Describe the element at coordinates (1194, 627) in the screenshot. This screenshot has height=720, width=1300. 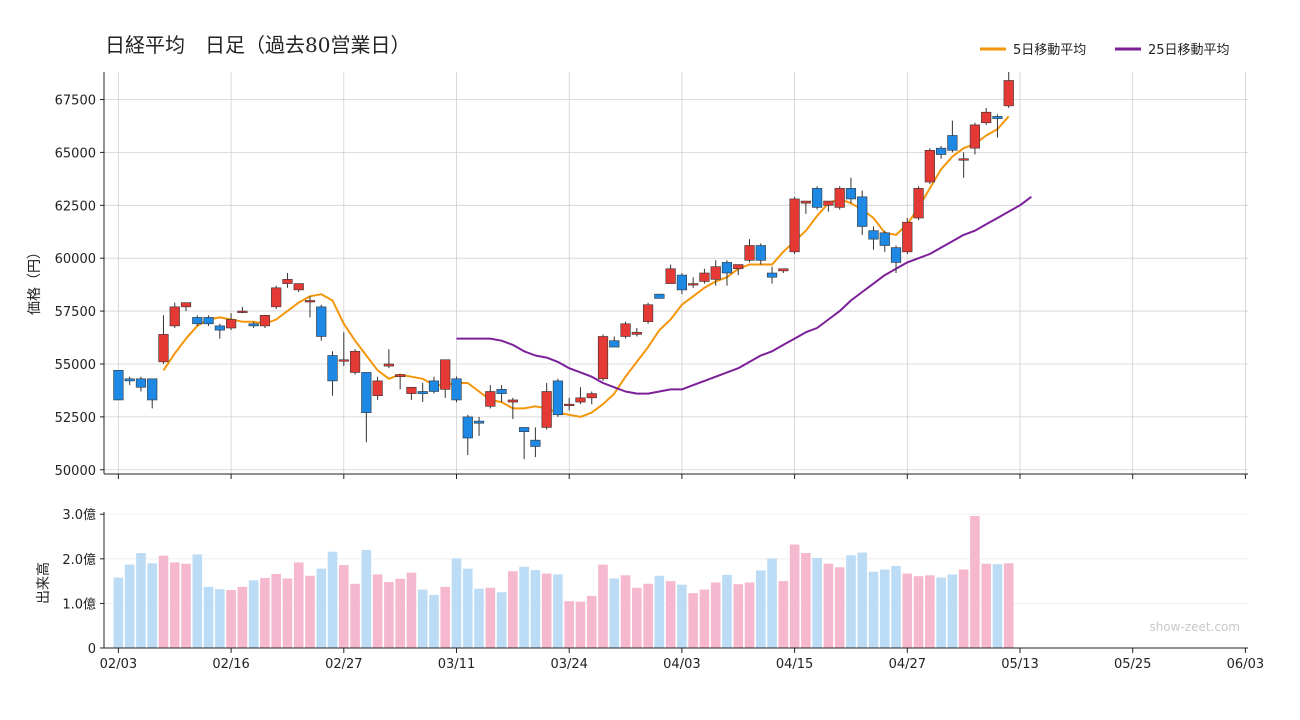
I see `watermark: show-zeet.com` at that location.